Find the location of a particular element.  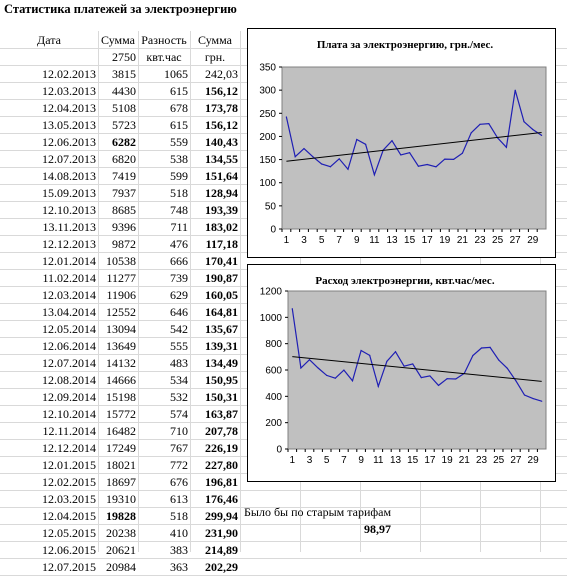

initial-meter-value: 2750 is located at coordinates (124, 57).